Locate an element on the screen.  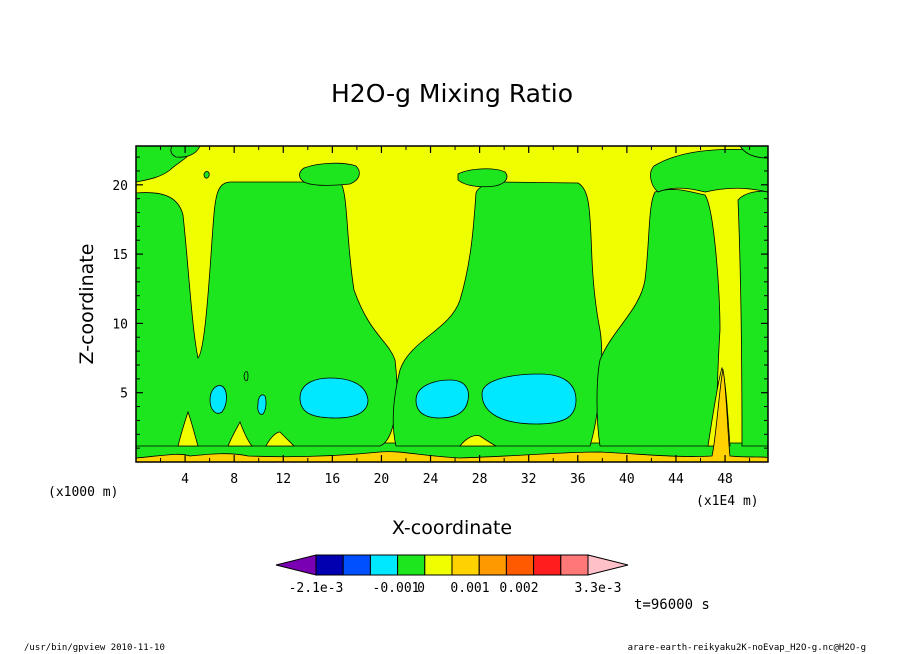
y-tick-label: 5 is located at coordinates (124, 394).